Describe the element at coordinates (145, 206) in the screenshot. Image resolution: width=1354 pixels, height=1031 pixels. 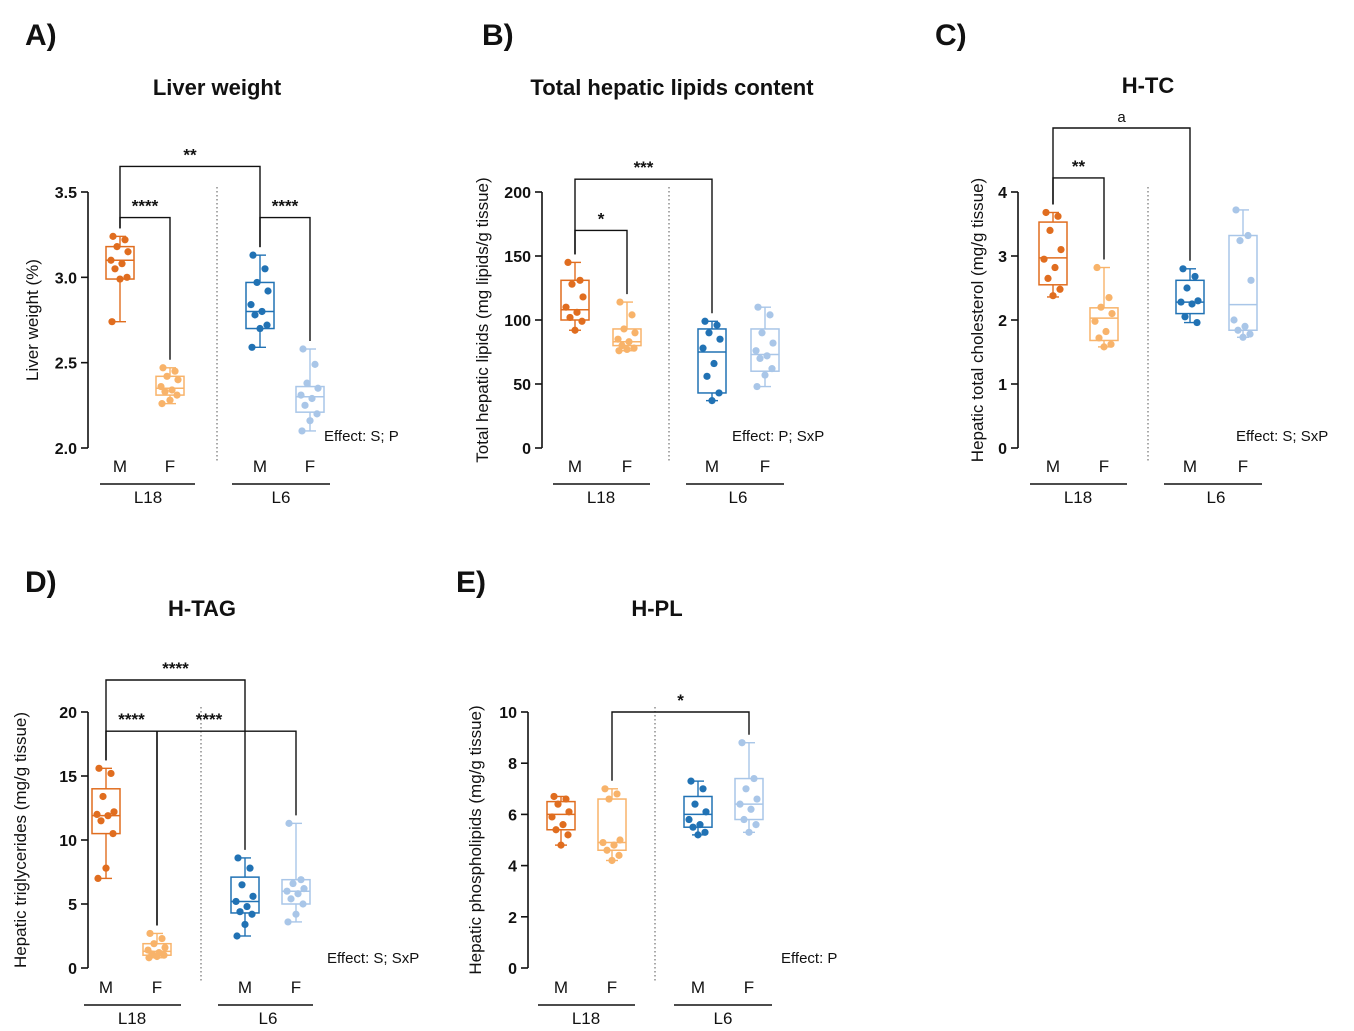
I see `significance-label: ****` at that location.